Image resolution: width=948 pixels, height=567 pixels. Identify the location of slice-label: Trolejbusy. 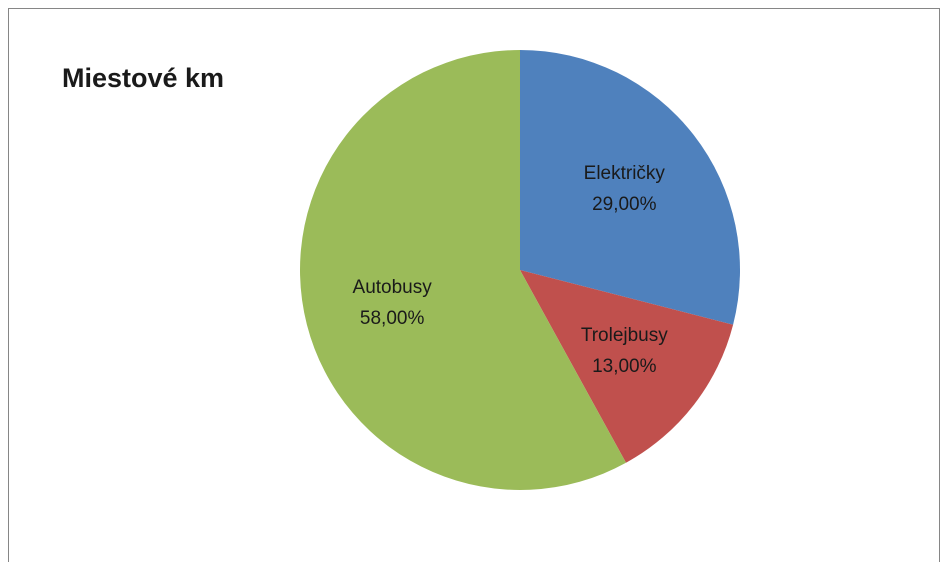
(624, 335).